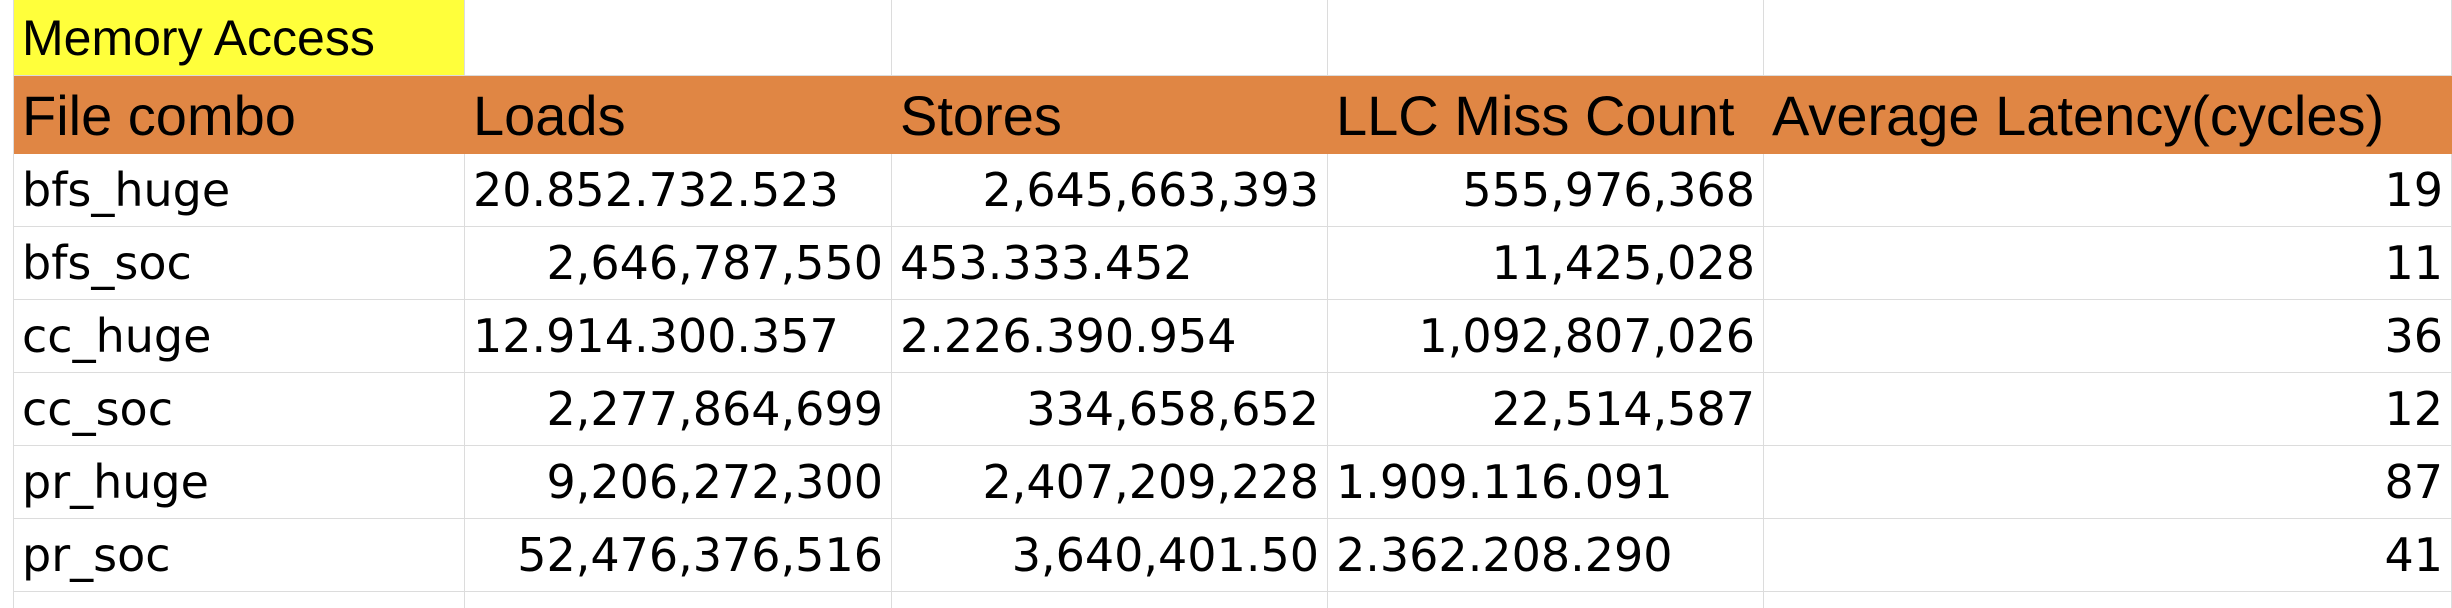 The height and width of the screenshot is (608, 2452). What do you see at coordinates (1110, 115) in the screenshot?
I see `header-stores: Stores` at bounding box center [1110, 115].